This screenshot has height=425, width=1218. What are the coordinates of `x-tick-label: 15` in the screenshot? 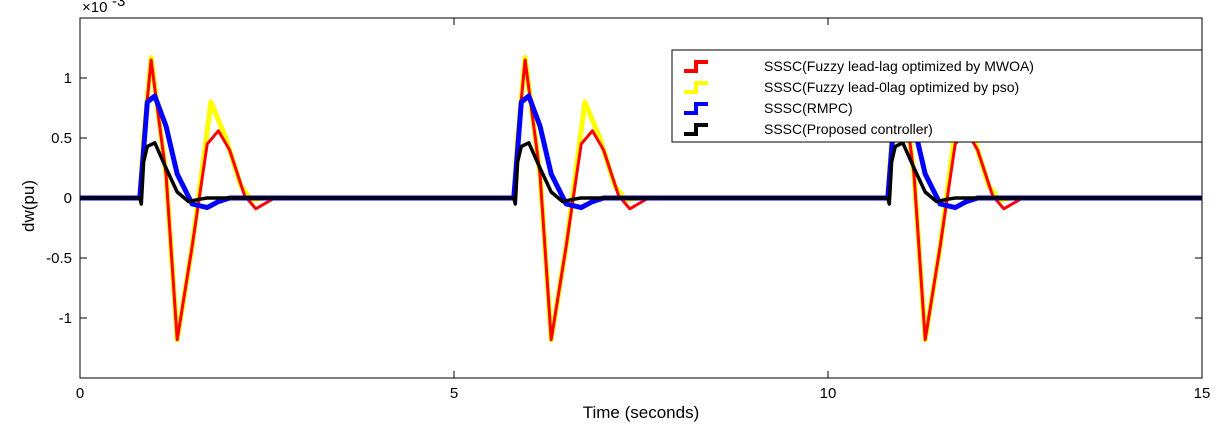 It's located at (1202, 393).